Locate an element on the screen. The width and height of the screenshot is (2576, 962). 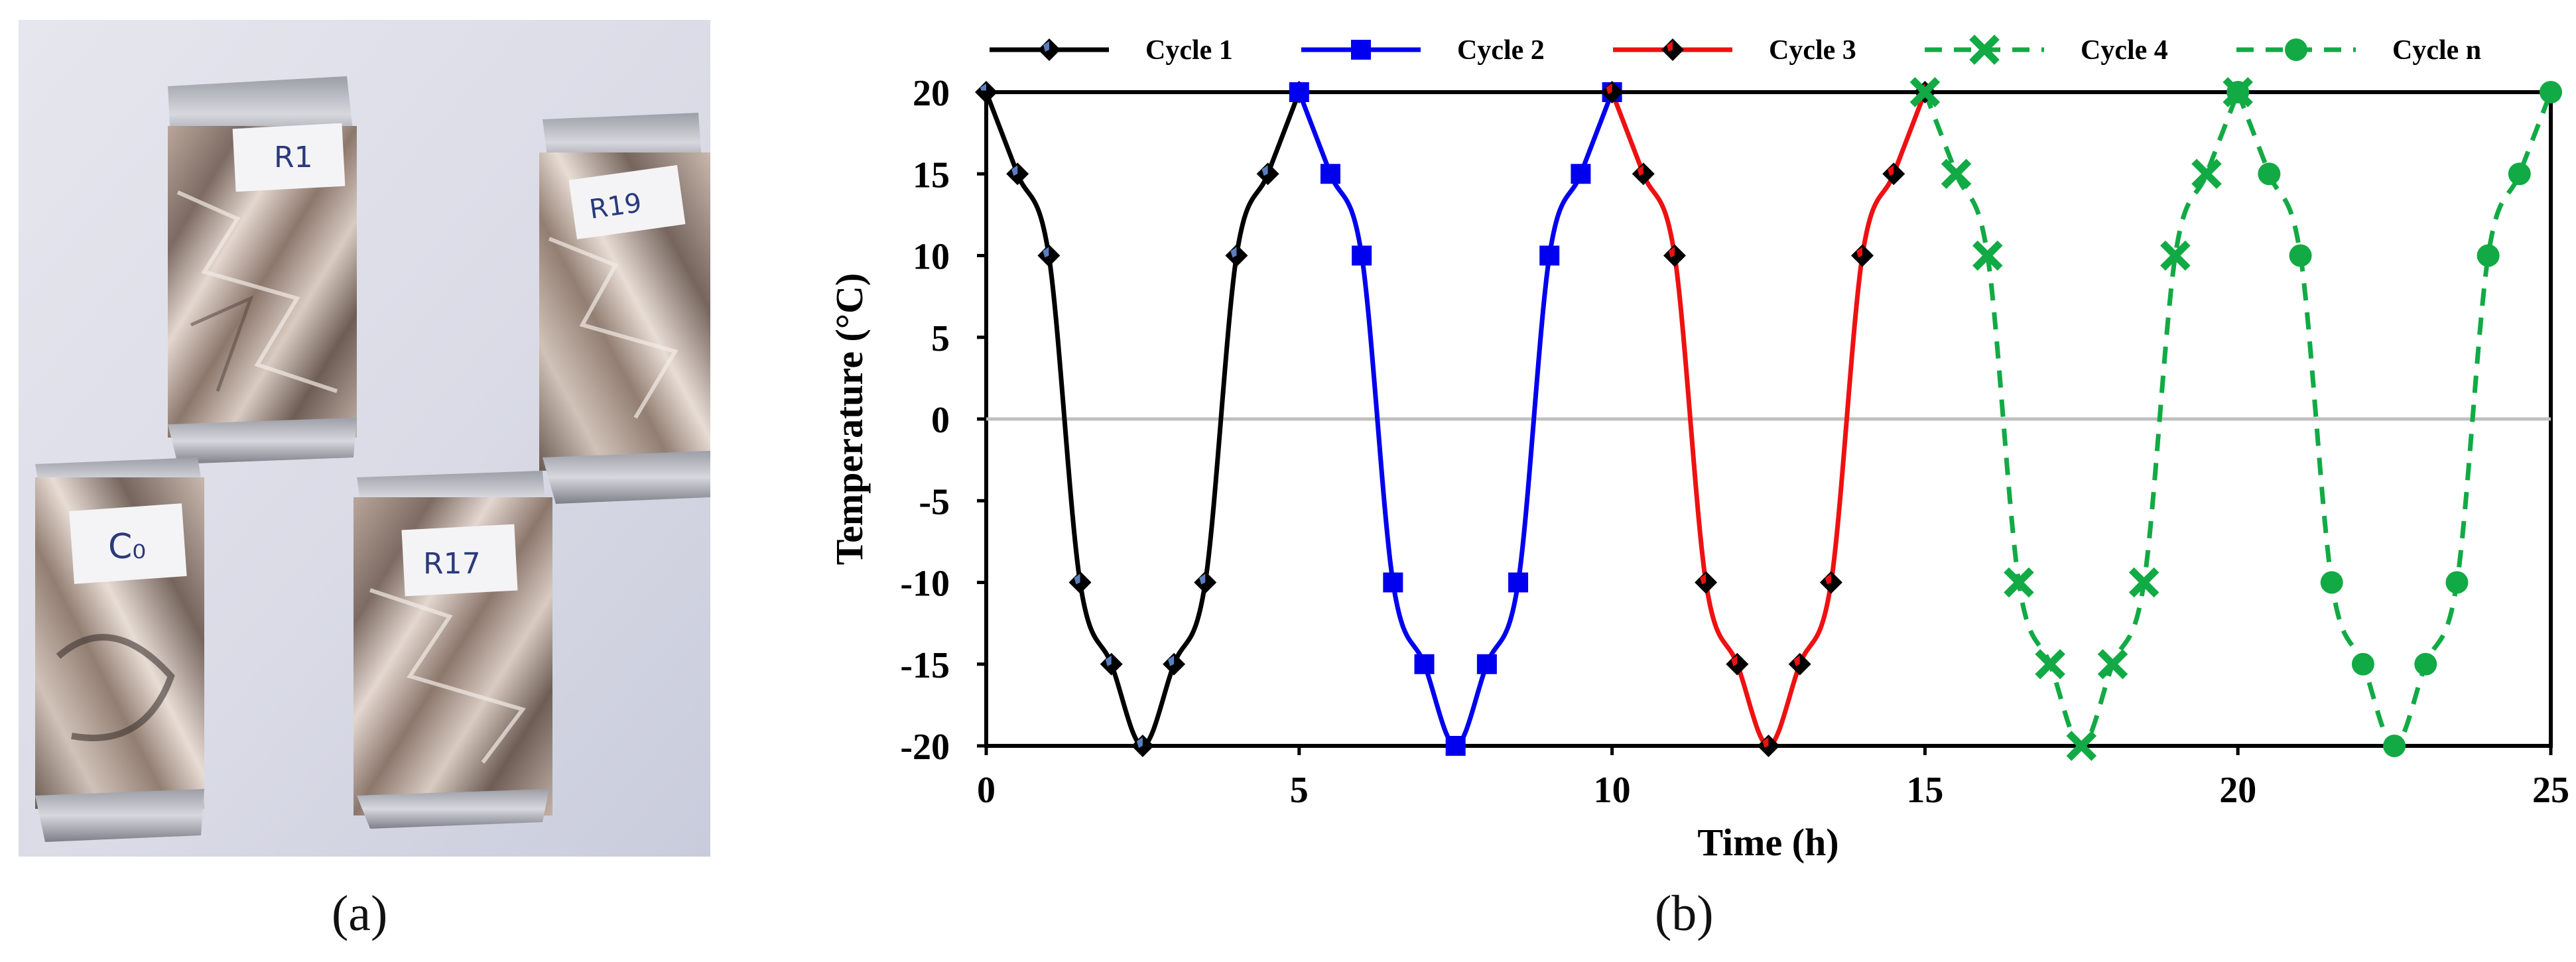
caption-panel-a: (a) is located at coordinates (360, 913).